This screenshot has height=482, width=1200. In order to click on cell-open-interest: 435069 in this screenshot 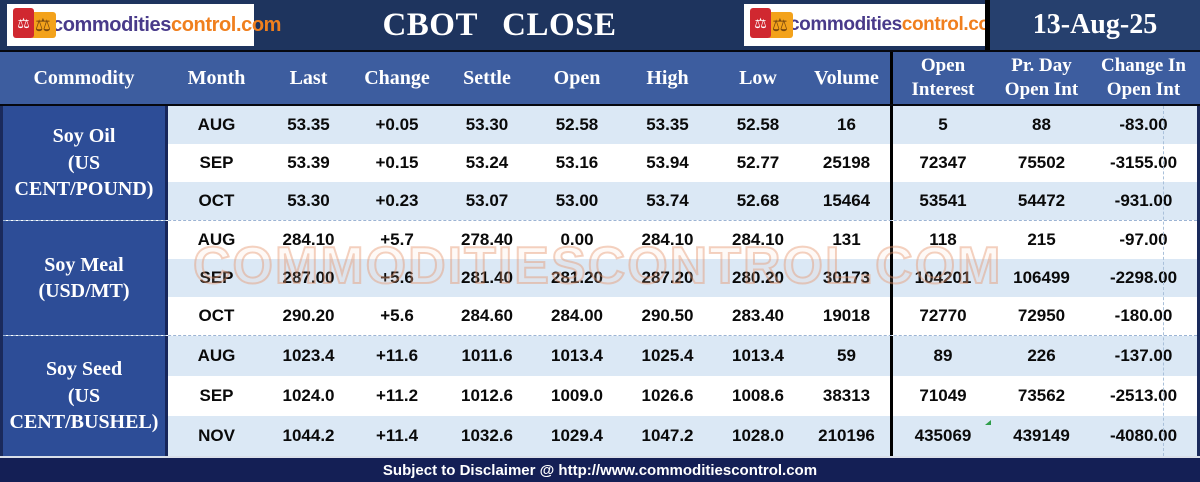, I will do `click(941, 436)`.